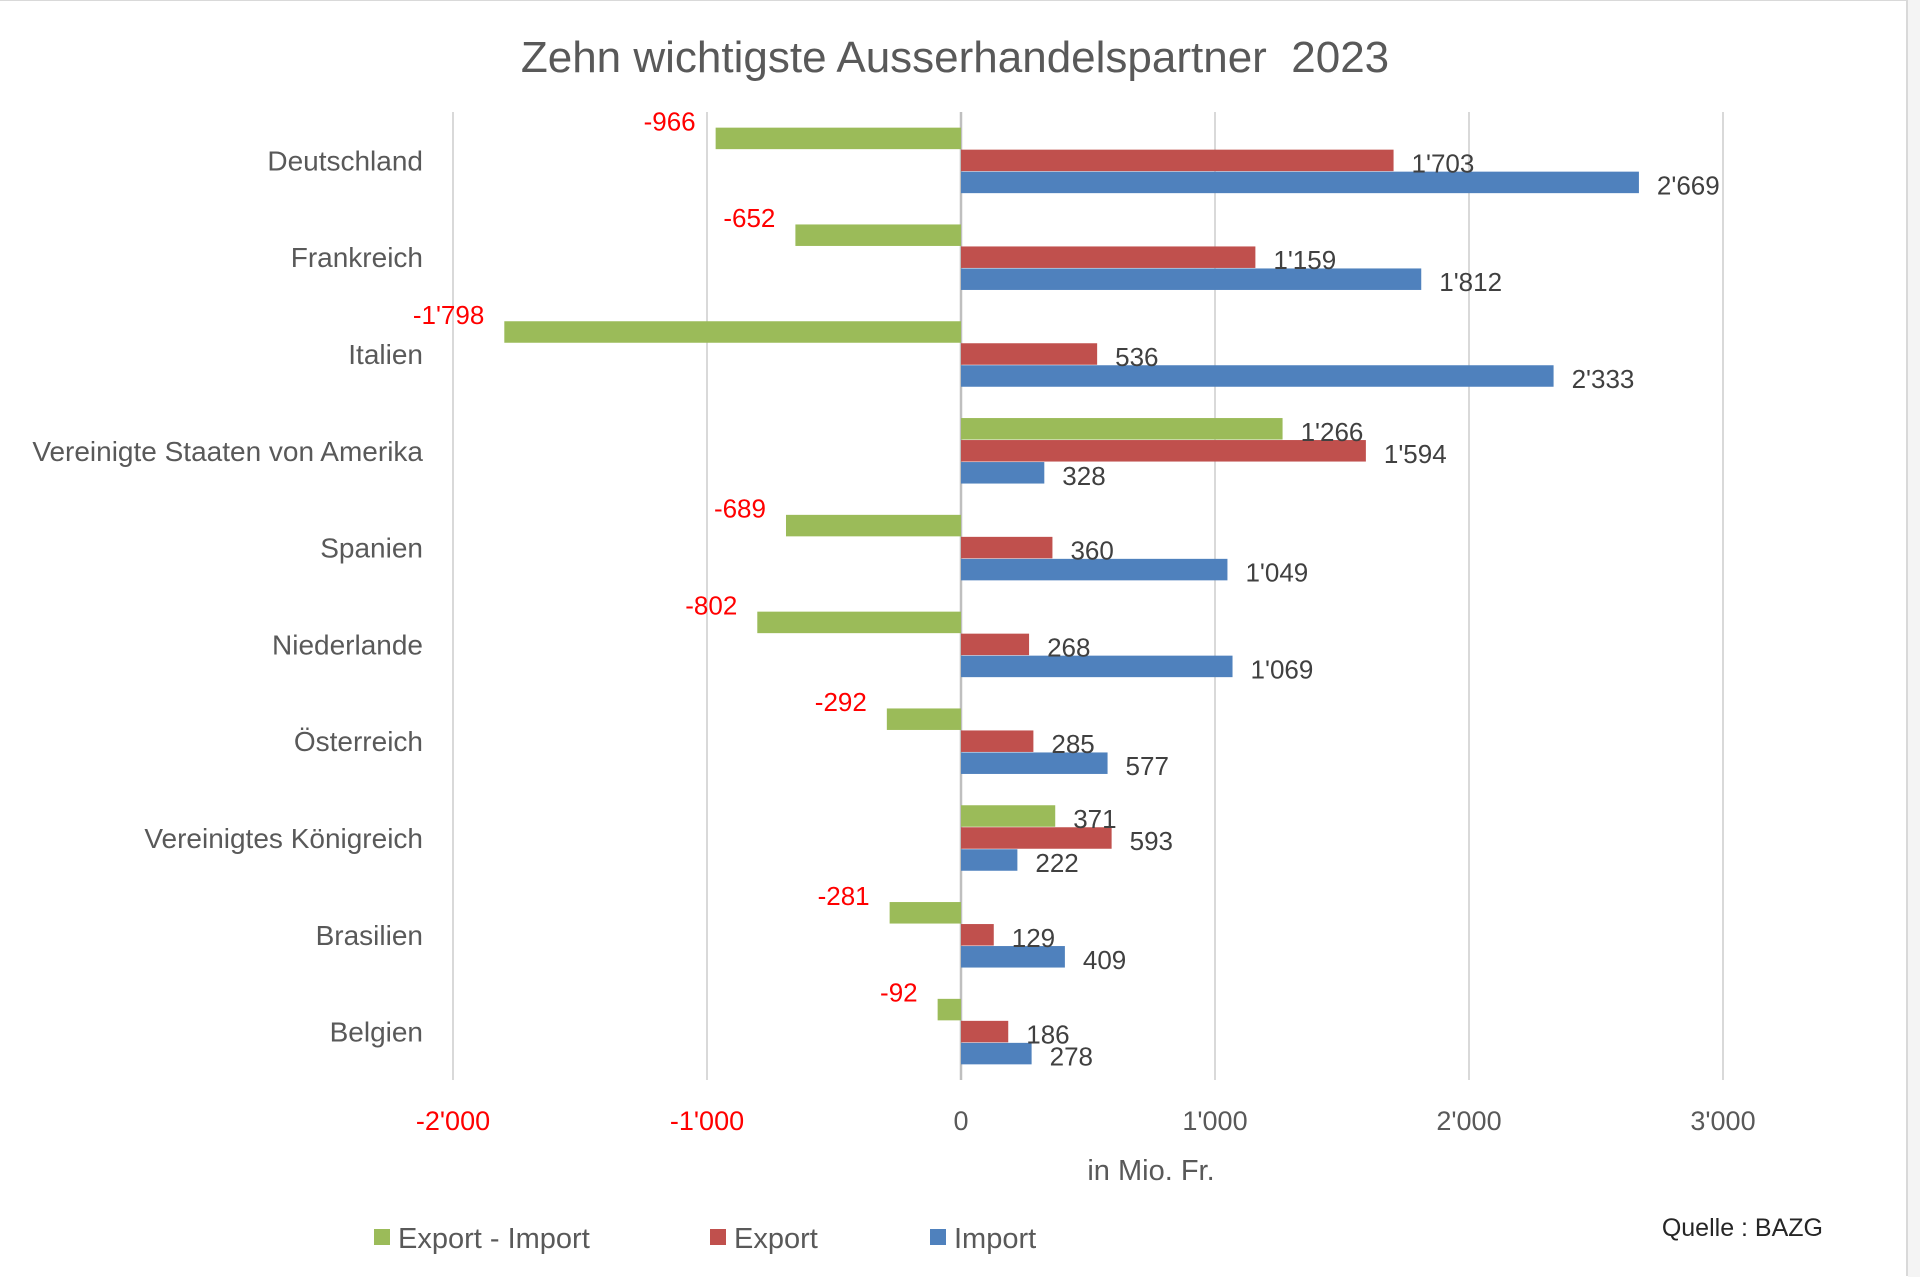 The height and width of the screenshot is (1277, 1920). What do you see at coordinates (376, 1032) in the screenshot?
I see `category-label: Belgien` at bounding box center [376, 1032].